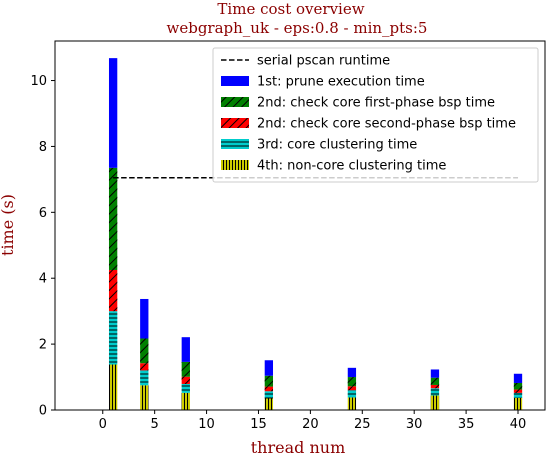 This screenshot has height=456, width=549. I want to click on legend-patch, so click(235, 81).